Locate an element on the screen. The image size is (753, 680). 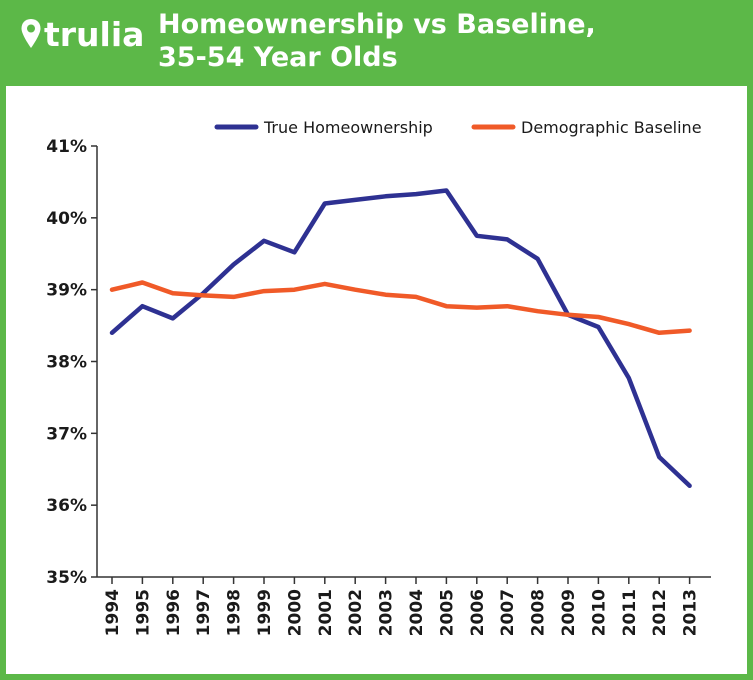
x-tick-label: 2013 is located at coordinates (691, 612).